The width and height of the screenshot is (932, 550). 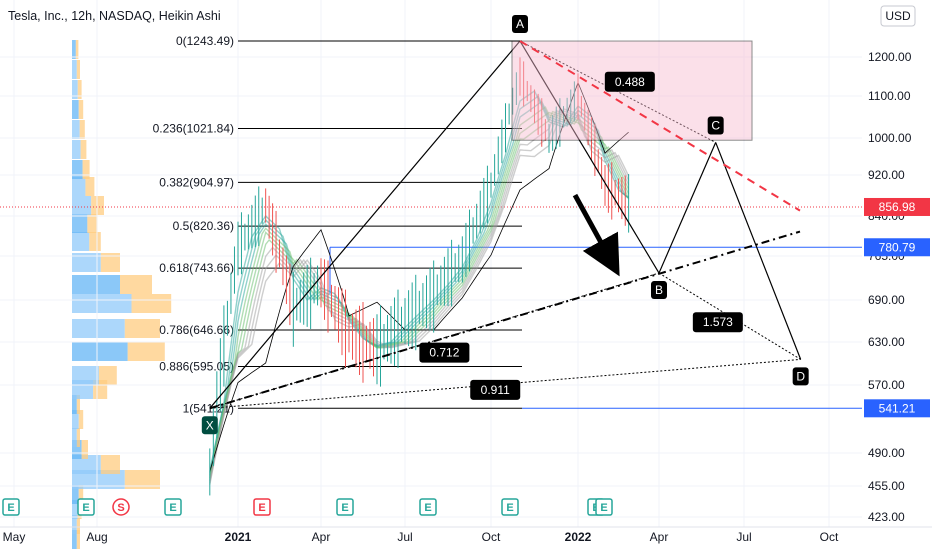 What do you see at coordinates (193, 128) in the screenshot?
I see `fib-level-label: 0.236(1021.84)` at bounding box center [193, 128].